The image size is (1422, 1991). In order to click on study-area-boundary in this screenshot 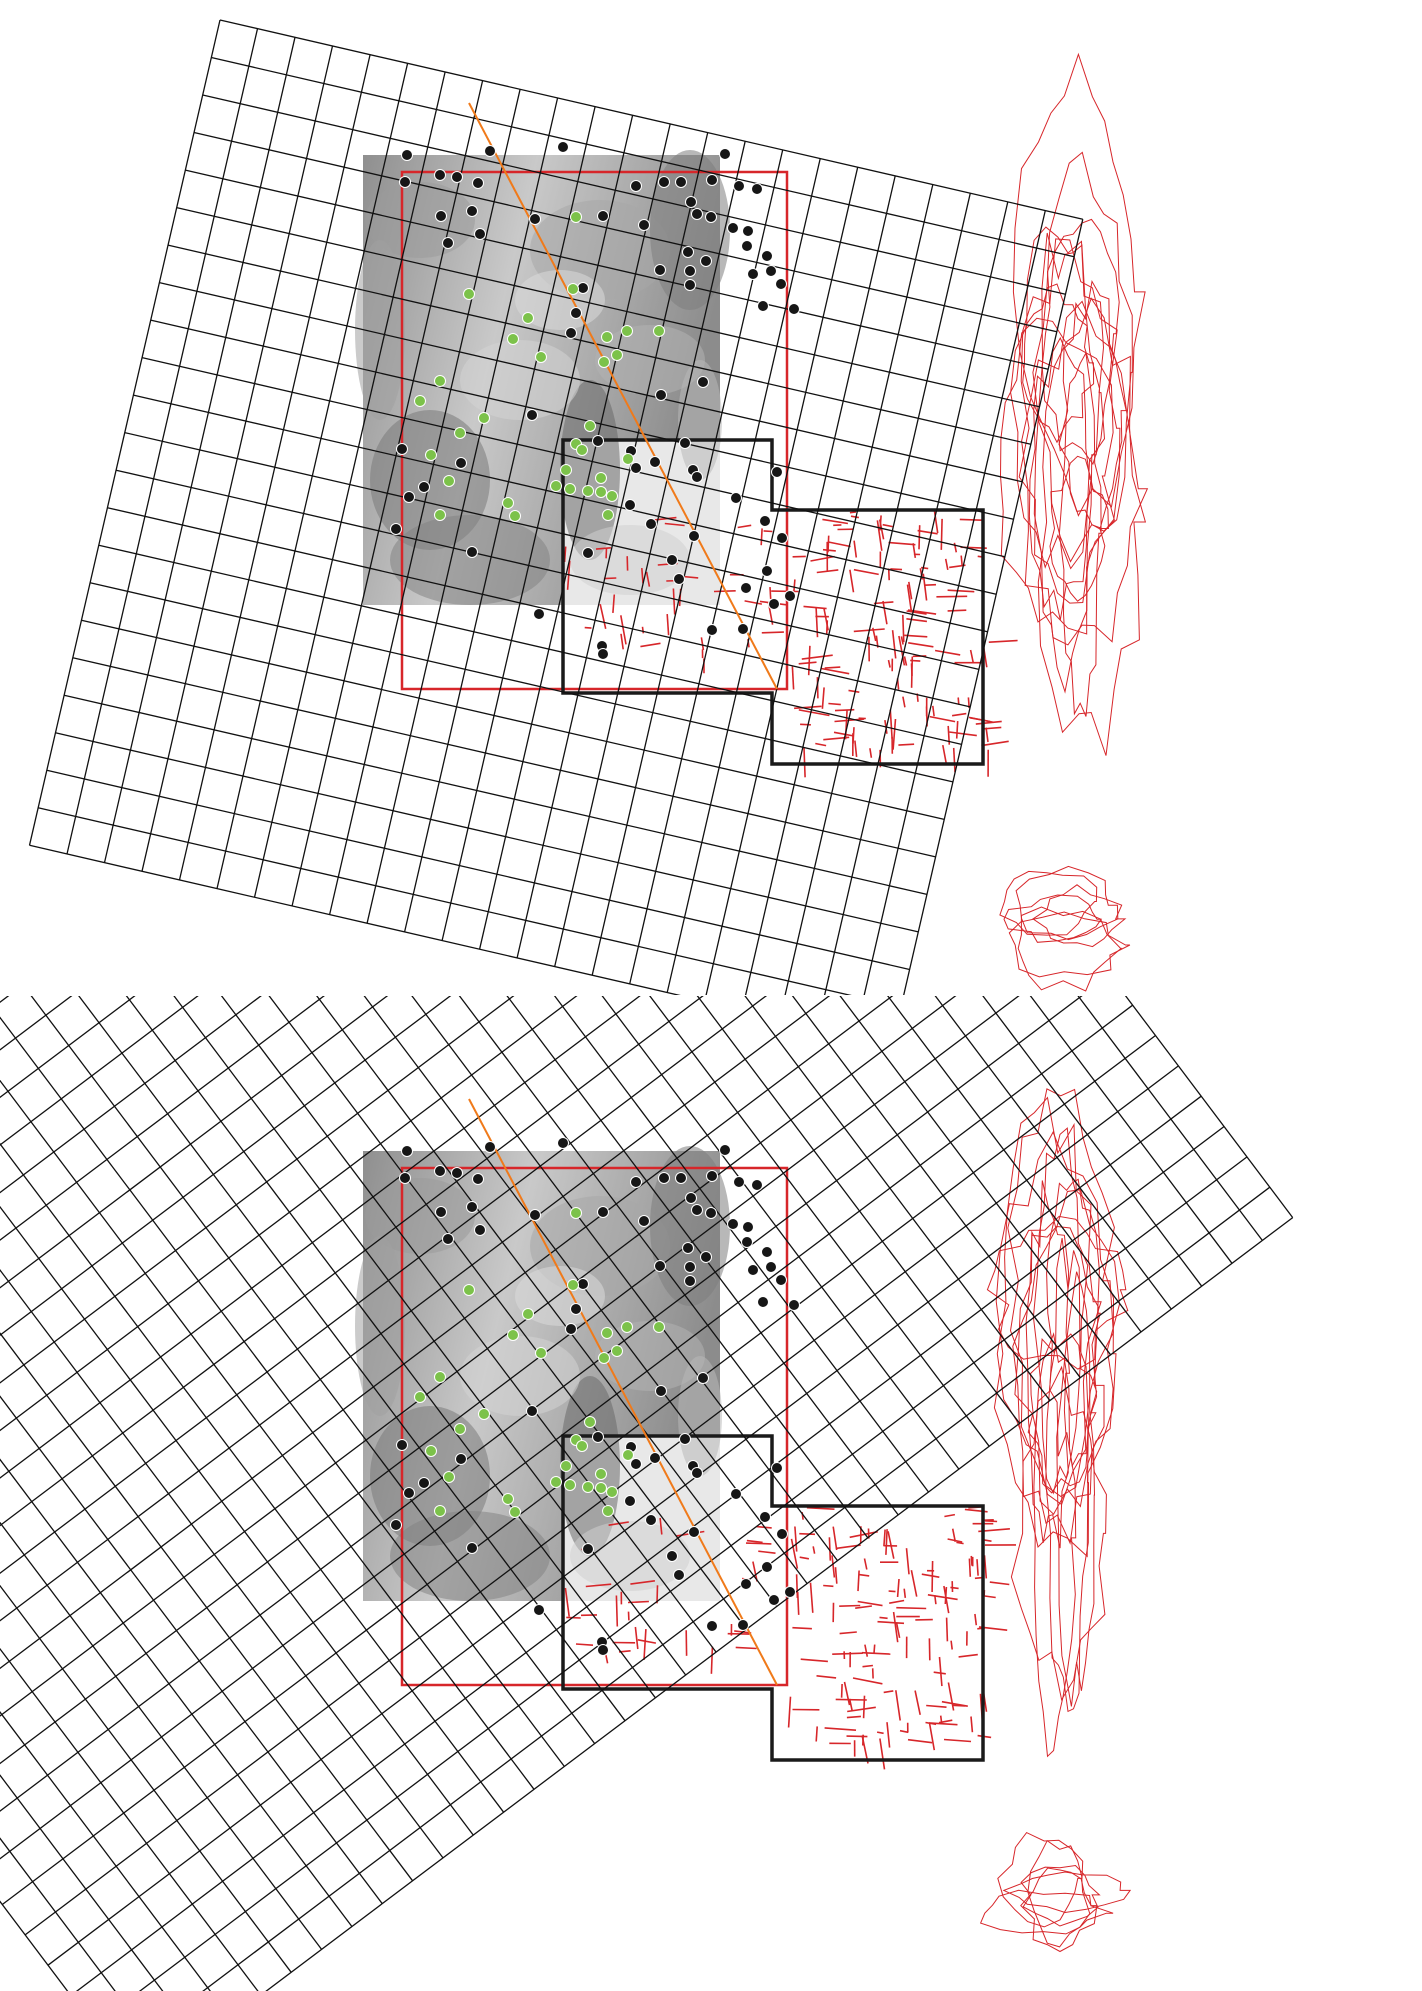, I will do `click(773, 1598)`.